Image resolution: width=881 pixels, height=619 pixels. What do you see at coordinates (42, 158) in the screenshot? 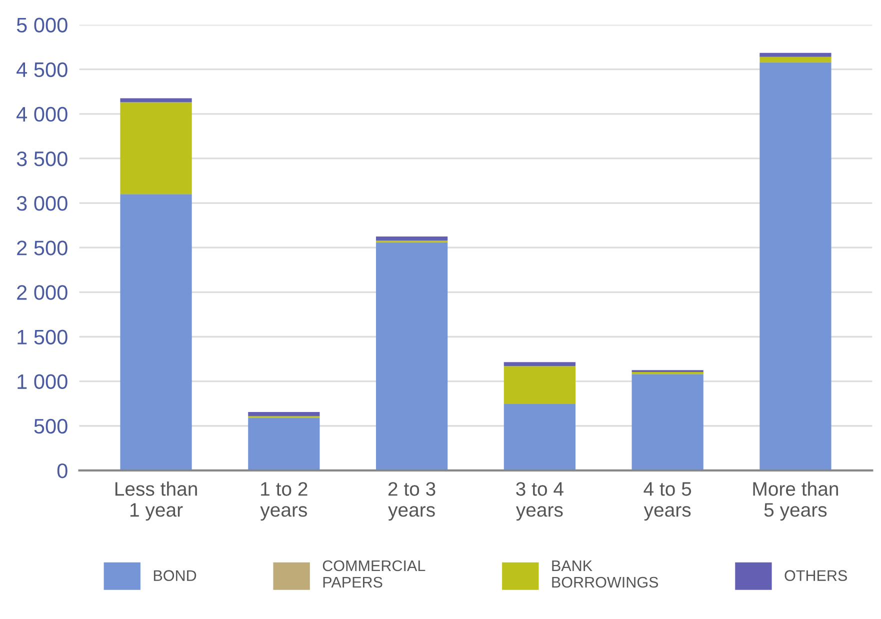
I see `y-tick-label: 3 500` at bounding box center [42, 158].